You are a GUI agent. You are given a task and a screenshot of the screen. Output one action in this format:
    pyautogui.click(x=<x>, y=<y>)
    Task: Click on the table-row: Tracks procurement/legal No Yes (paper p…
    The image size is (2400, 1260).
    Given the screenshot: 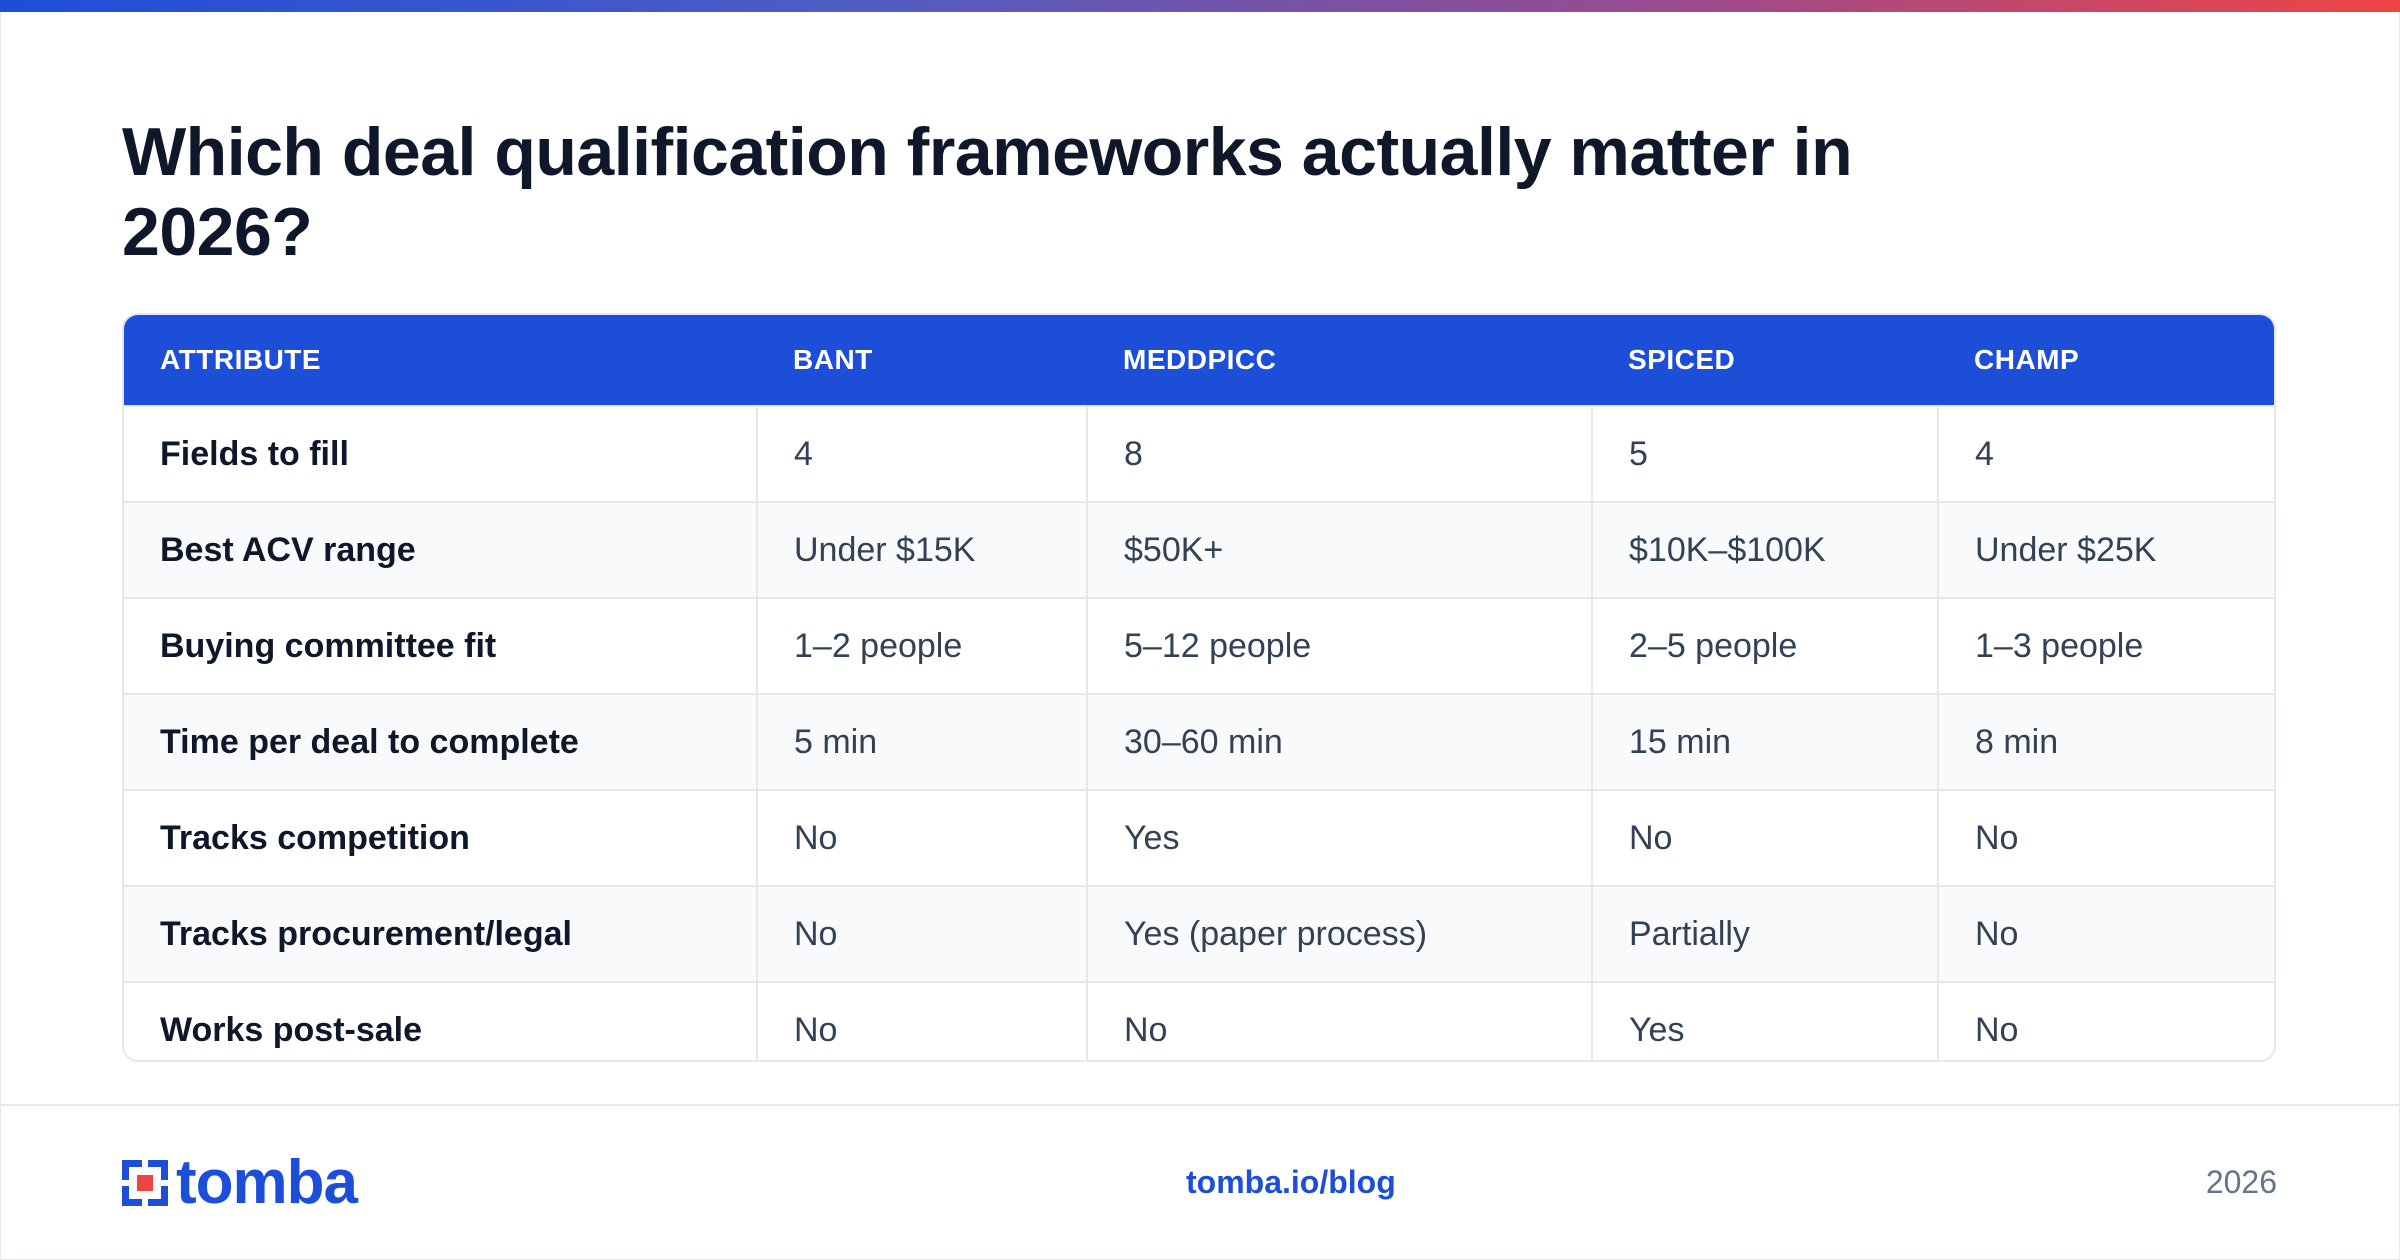 What is the action you would take?
    pyautogui.click(x=1199, y=933)
    